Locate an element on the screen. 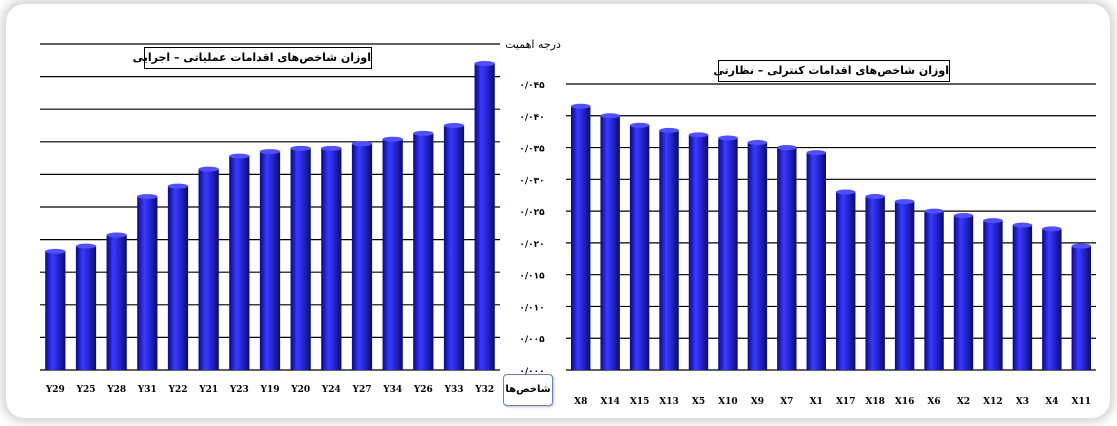 This screenshot has height=426, width=1117. left-chart-title: اوزان شاخص‌های اقدامات عملیاتی – اجرایی is located at coordinates (252, 58).